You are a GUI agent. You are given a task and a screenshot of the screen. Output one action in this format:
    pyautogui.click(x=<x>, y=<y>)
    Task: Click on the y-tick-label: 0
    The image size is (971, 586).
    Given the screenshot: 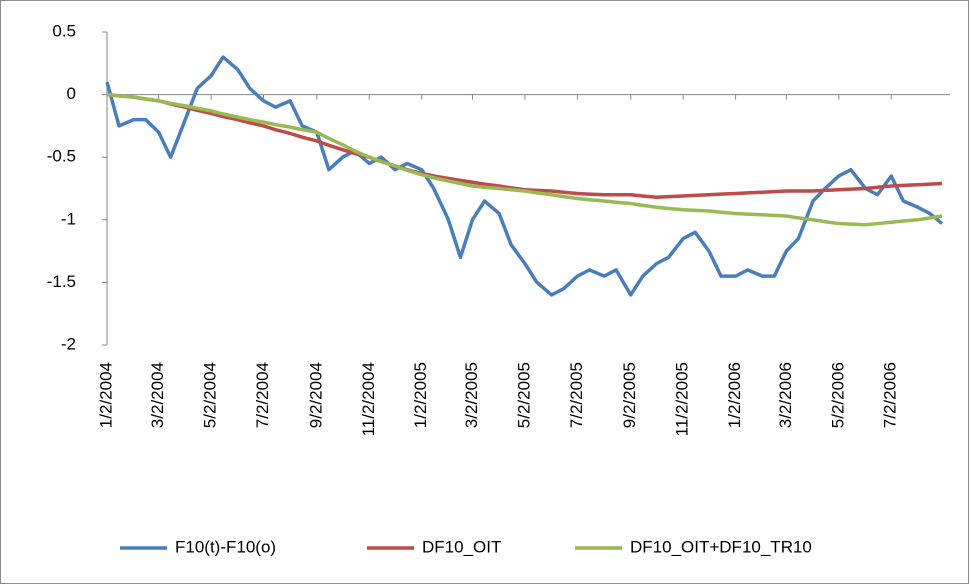 What is the action you would take?
    pyautogui.click(x=71, y=93)
    